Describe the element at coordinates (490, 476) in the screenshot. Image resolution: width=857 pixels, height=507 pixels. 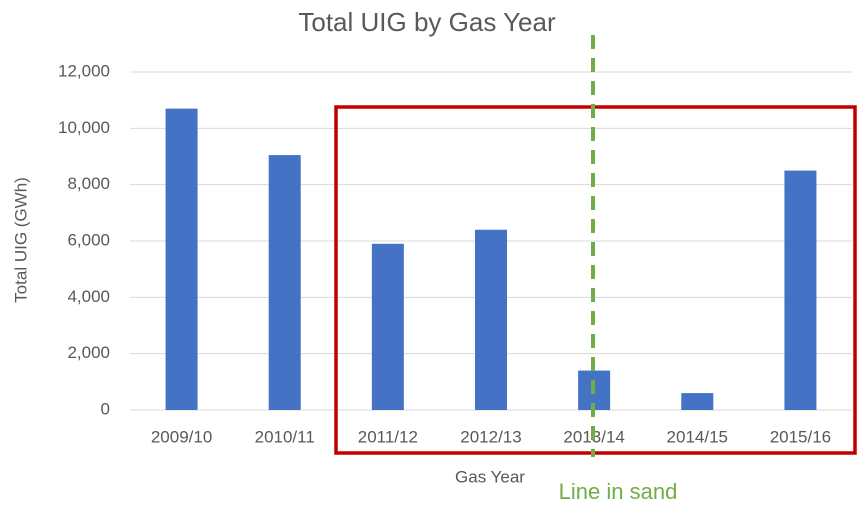
I see `x-axis-label: Gas Year` at that location.